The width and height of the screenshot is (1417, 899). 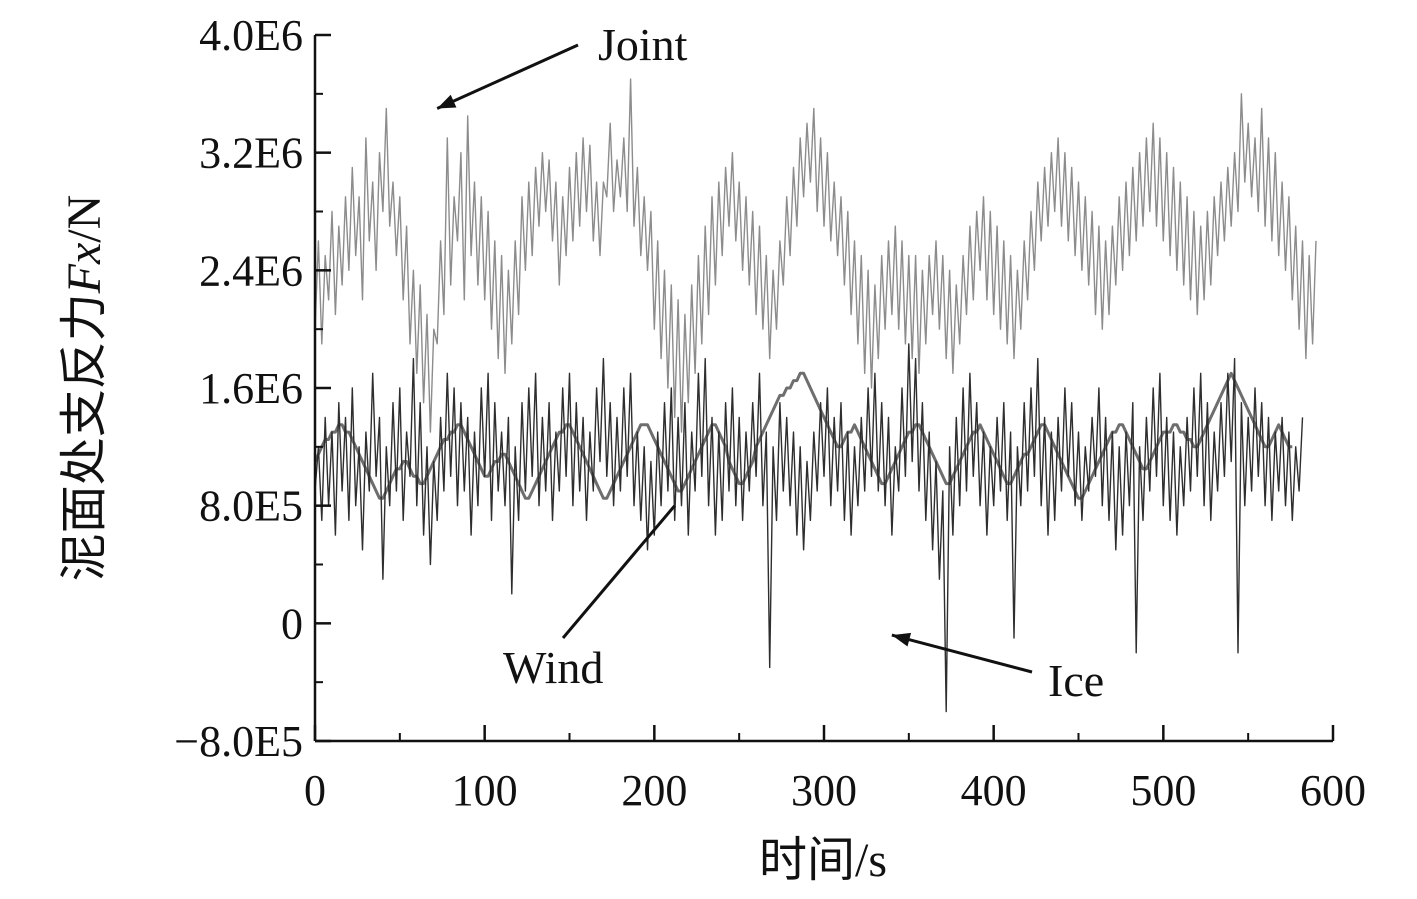 I want to click on y-tick-label: 2.4E6, so click(x=251, y=270).